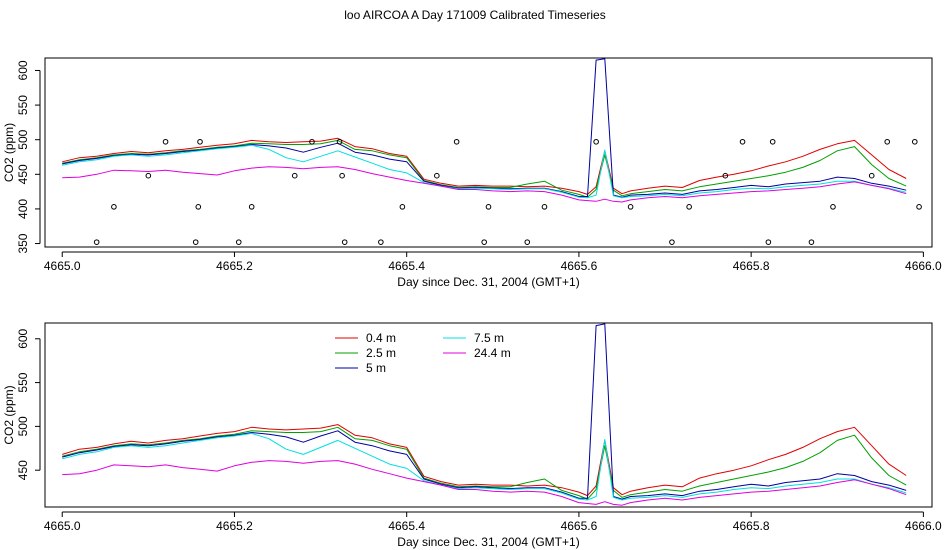  What do you see at coordinates (23, 243) in the screenshot?
I see `y-tick-label: 350` at bounding box center [23, 243].